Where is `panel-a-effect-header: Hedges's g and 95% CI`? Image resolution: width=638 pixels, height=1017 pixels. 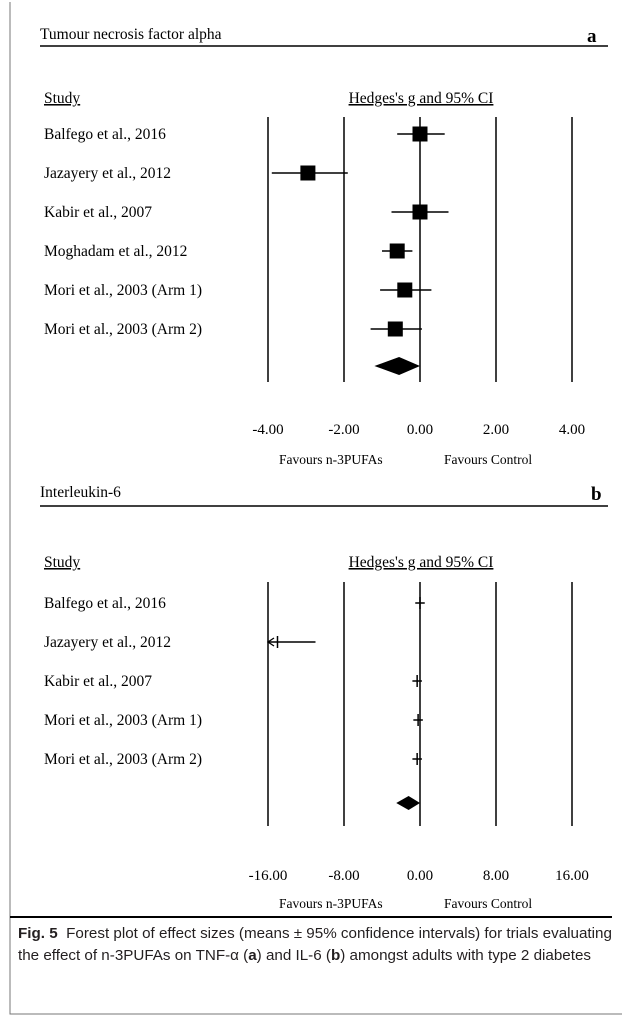 panel-a-effect-header: Hedges's g and 95% CI is located at coordinates (421, 98).